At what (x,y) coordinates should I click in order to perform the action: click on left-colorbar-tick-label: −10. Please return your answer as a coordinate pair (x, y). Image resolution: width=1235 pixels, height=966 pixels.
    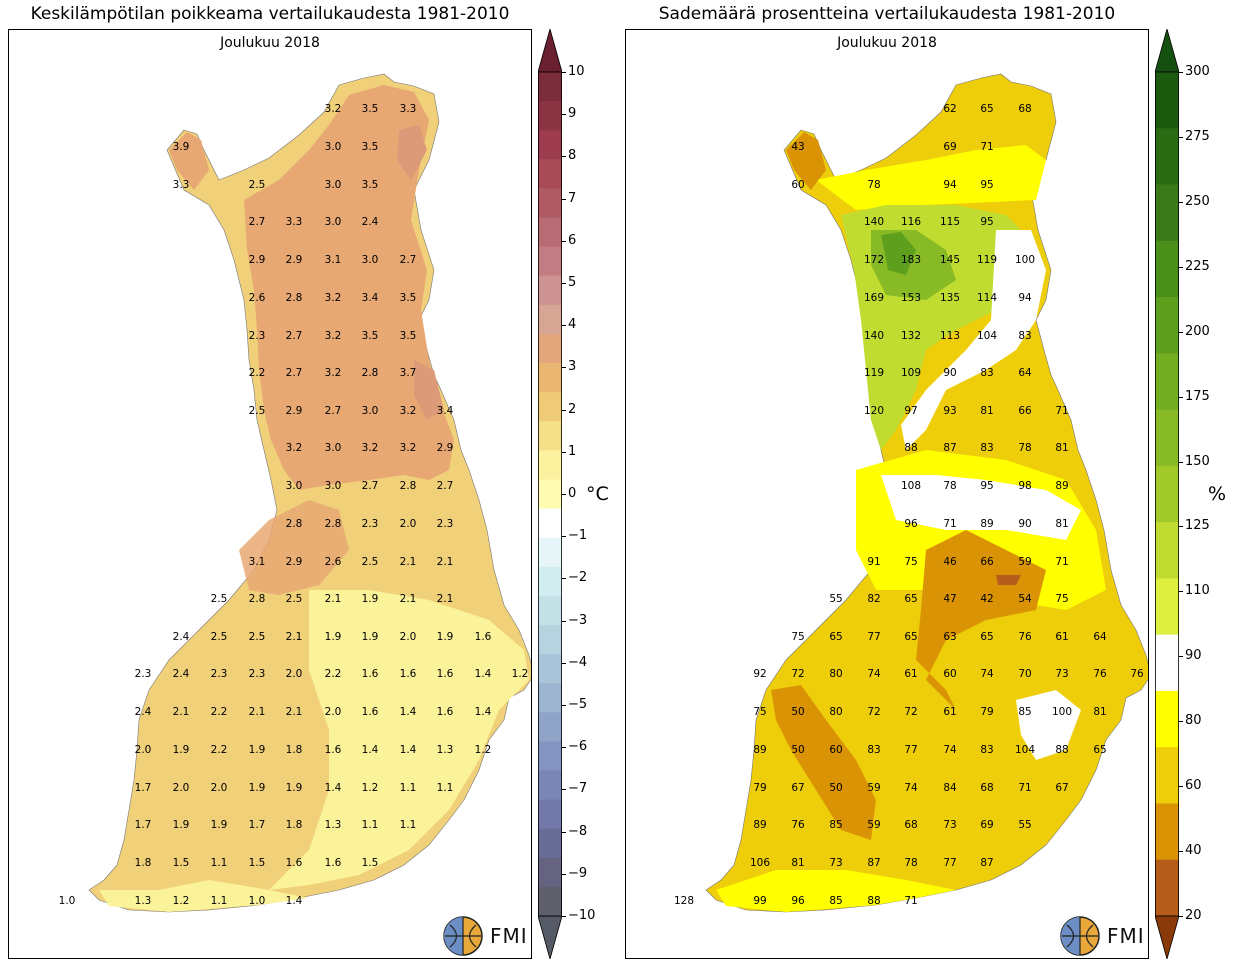
    Looking at the image, I should click on (582, 915).